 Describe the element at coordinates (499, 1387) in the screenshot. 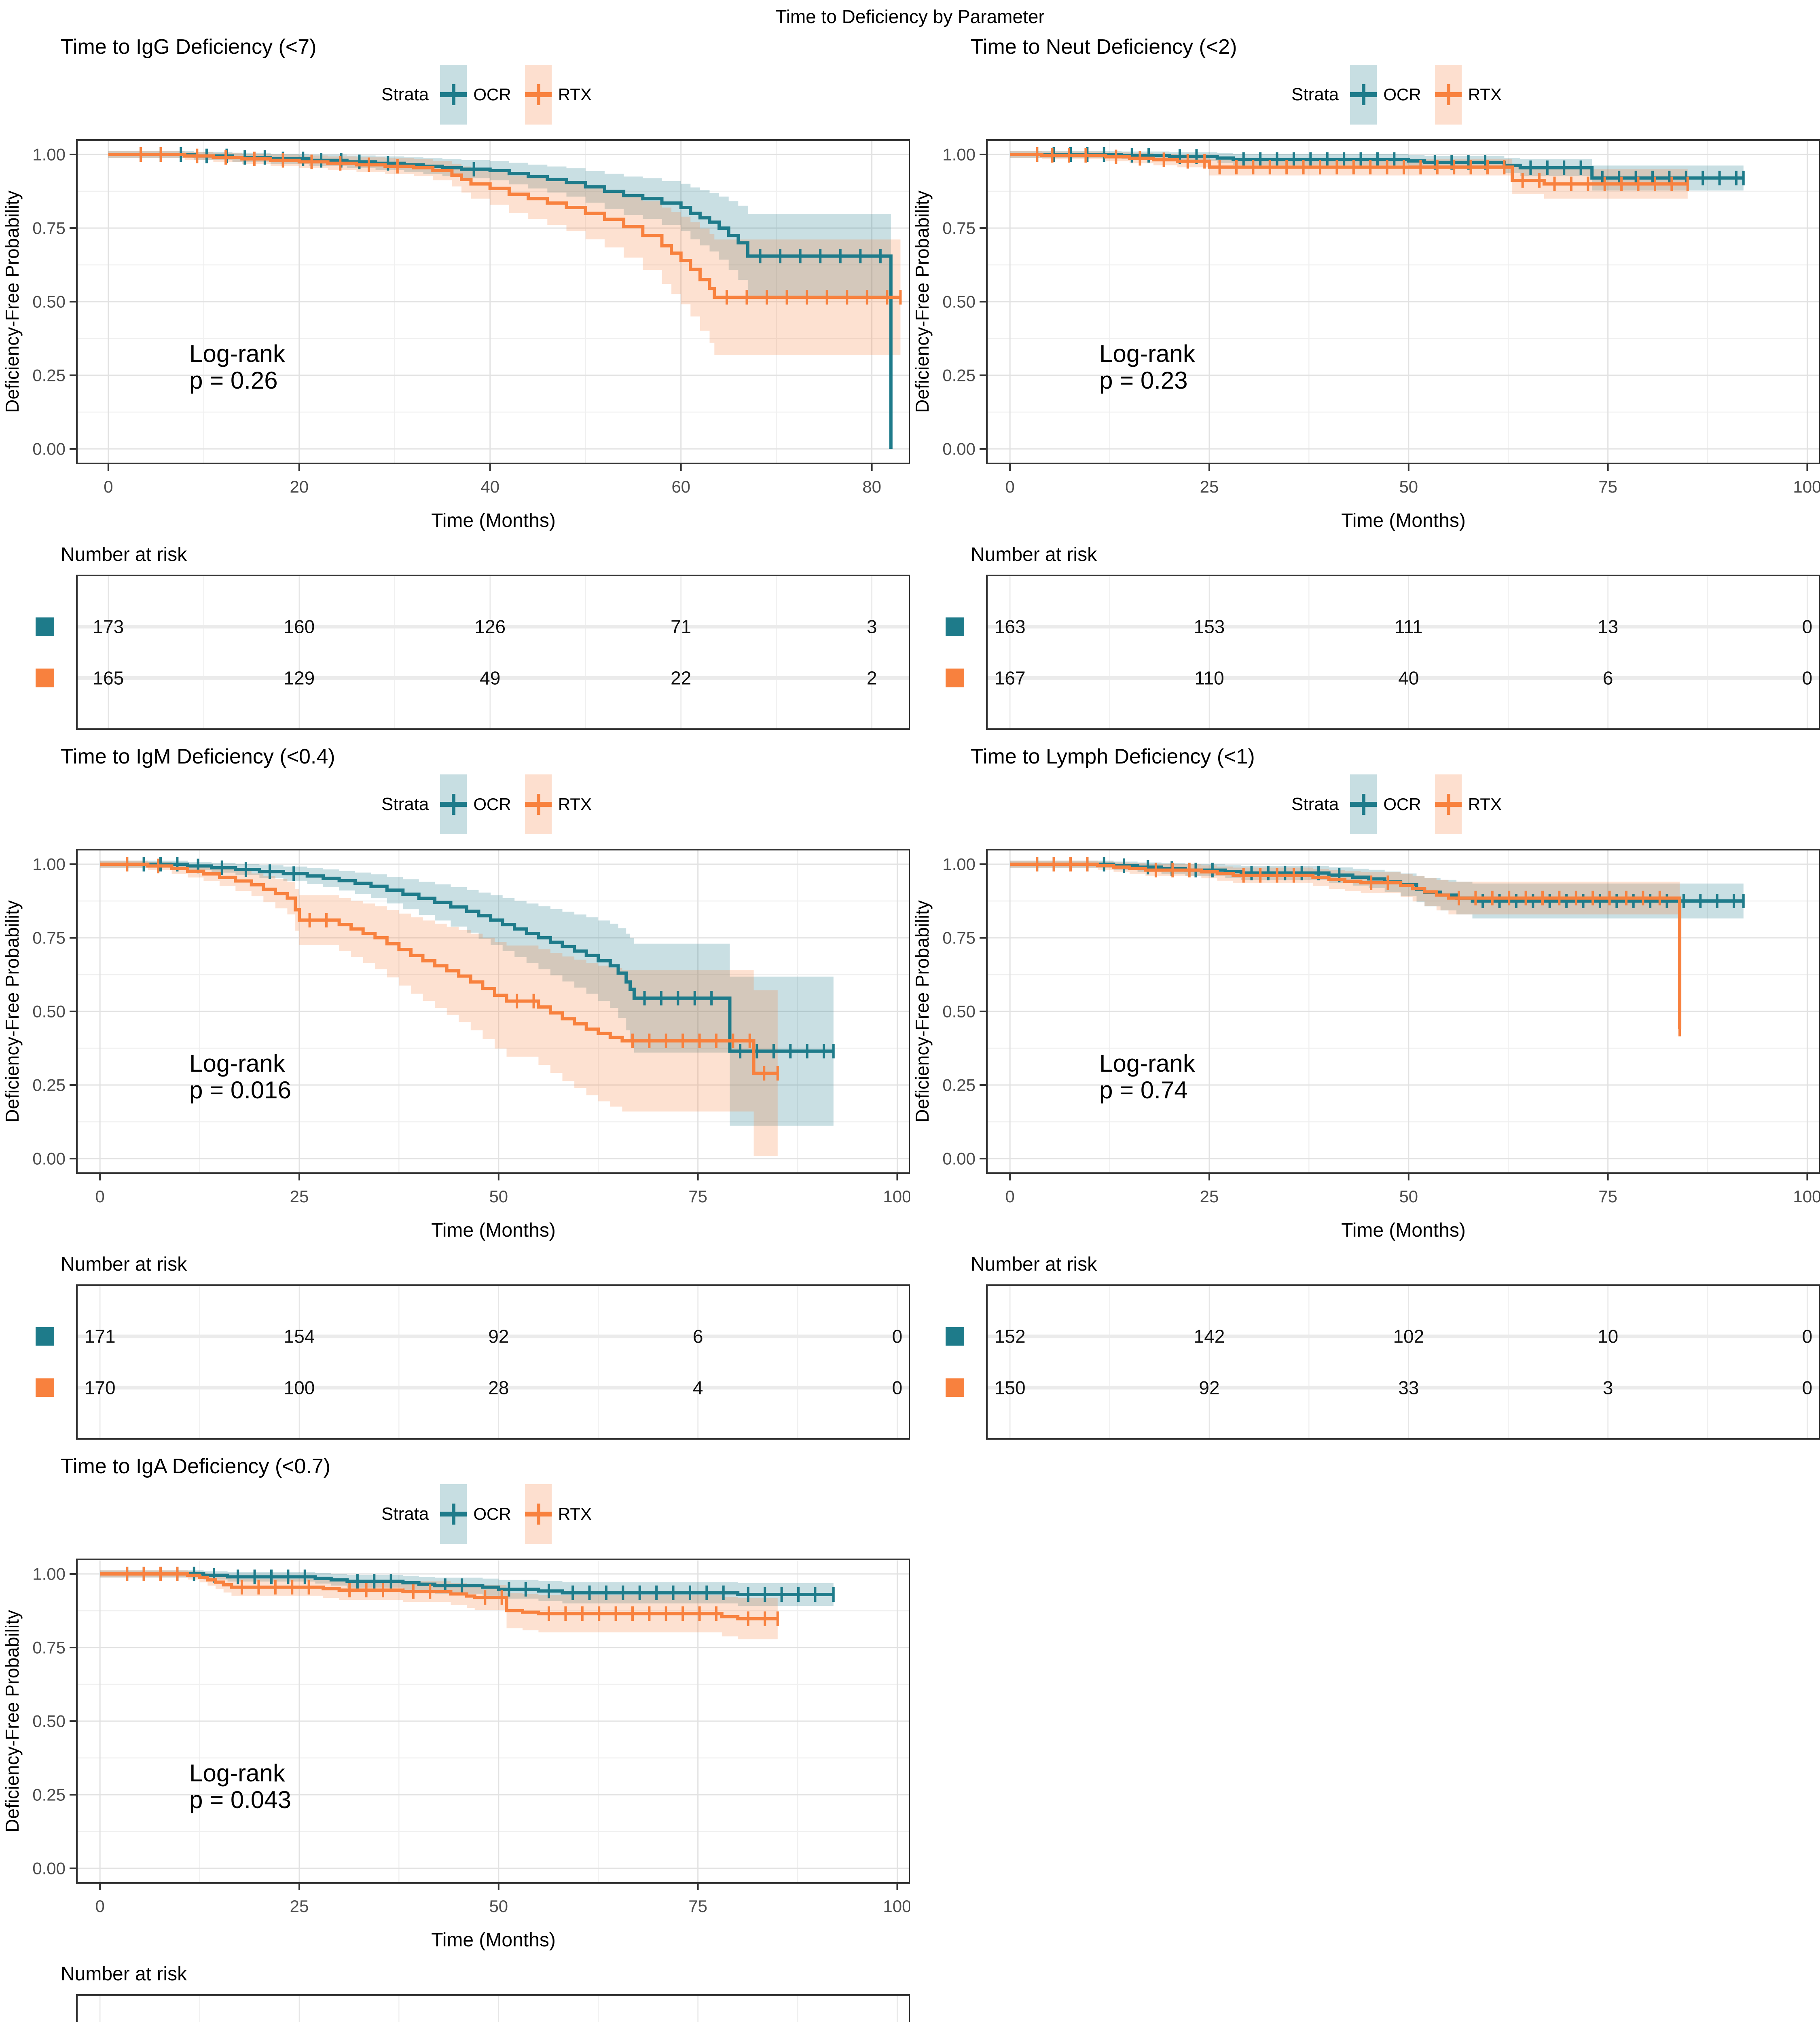

I see `risk-count: 28` at that location.